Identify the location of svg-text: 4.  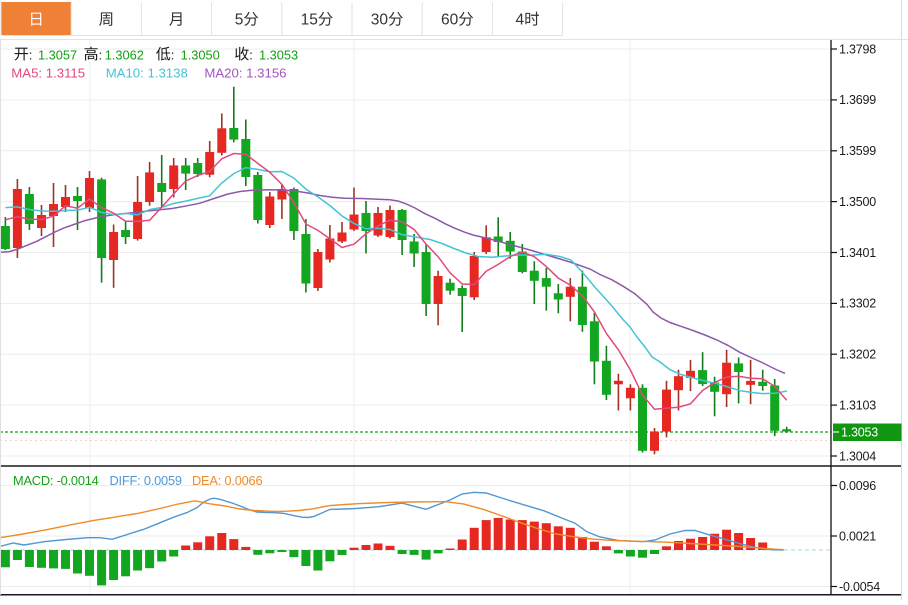
(520, 20).